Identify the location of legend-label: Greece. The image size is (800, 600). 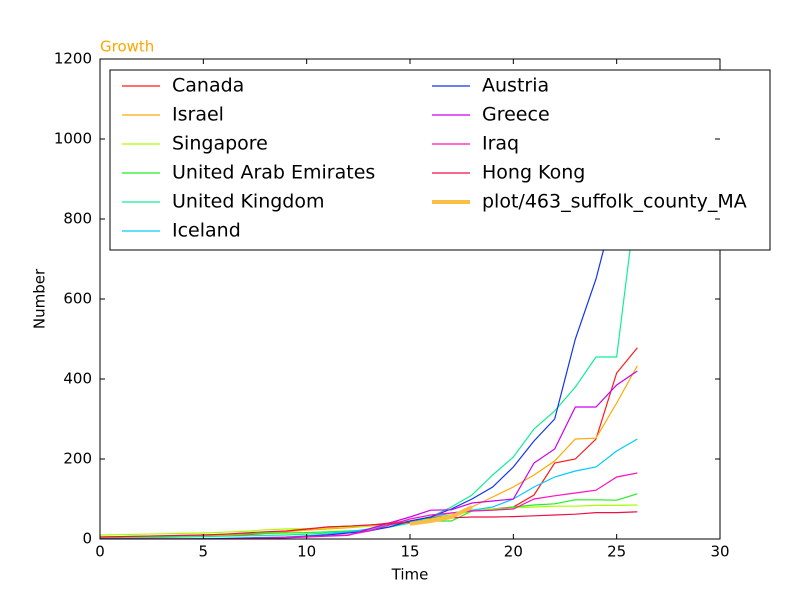
(516, 115).